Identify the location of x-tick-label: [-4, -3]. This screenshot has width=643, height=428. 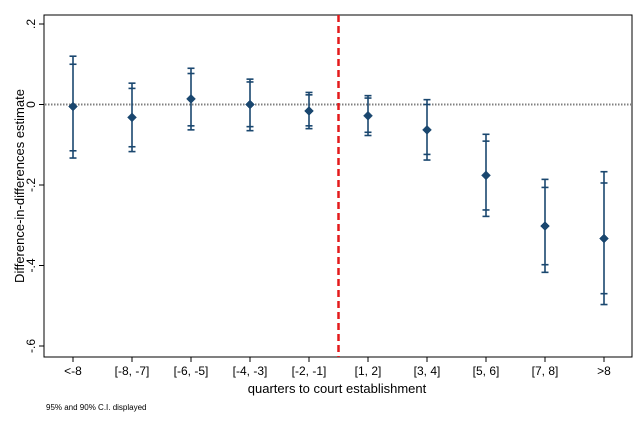
(250, 371).